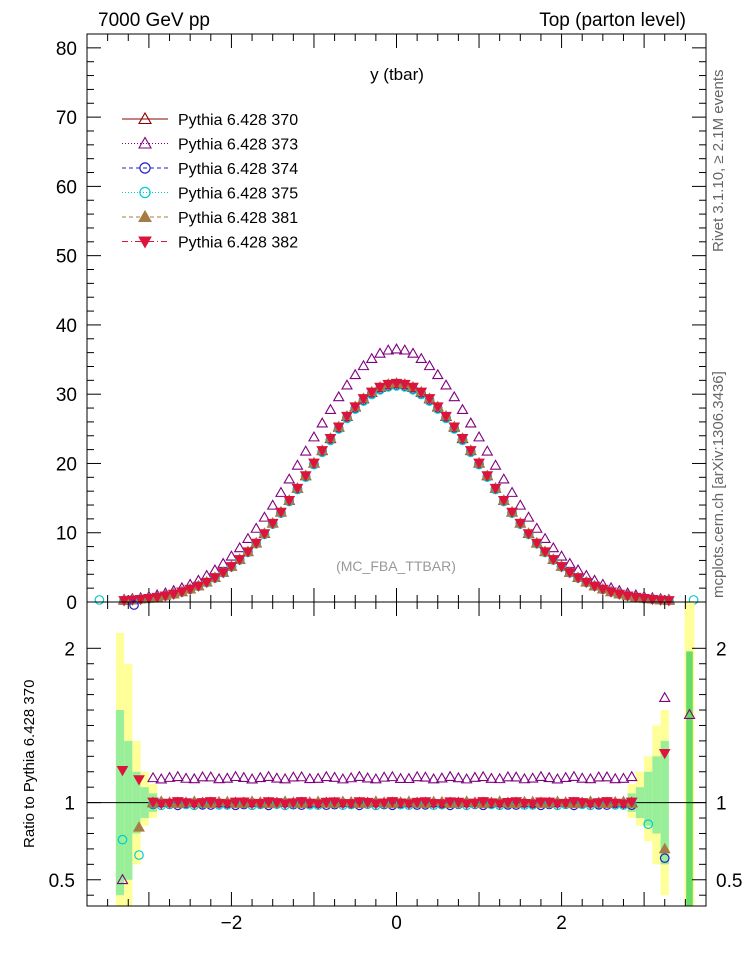 The width and height of the screenshot is (746, 972). I want to click on main-y-tick-label: 60, so click(66, 187).